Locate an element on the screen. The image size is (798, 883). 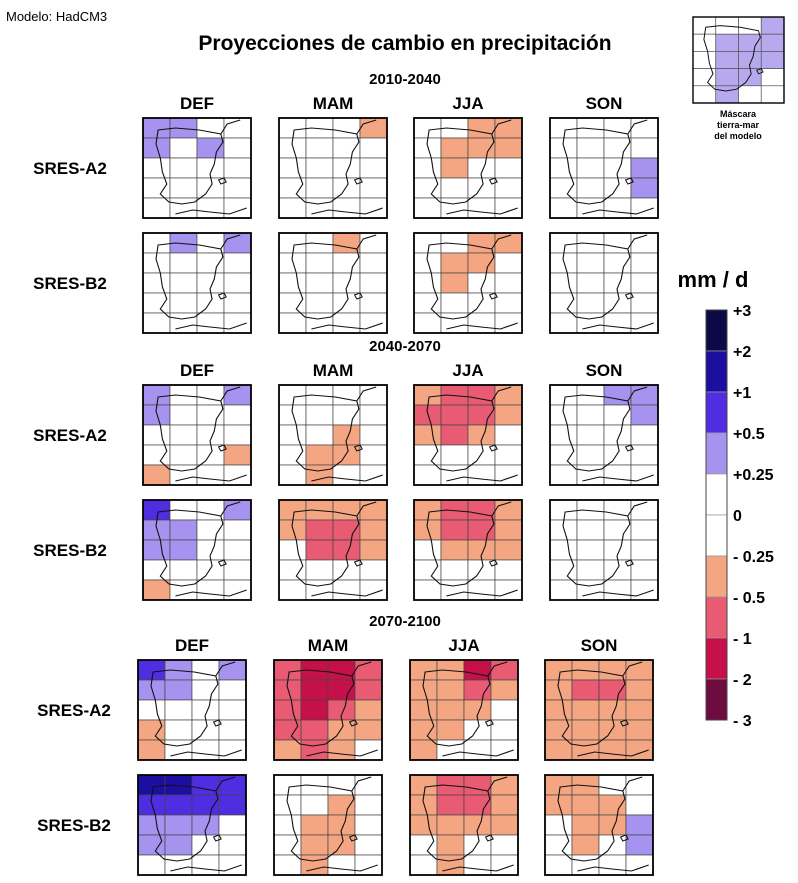
scenario-label: SRES-A2 is located at coordinates (70, 168).